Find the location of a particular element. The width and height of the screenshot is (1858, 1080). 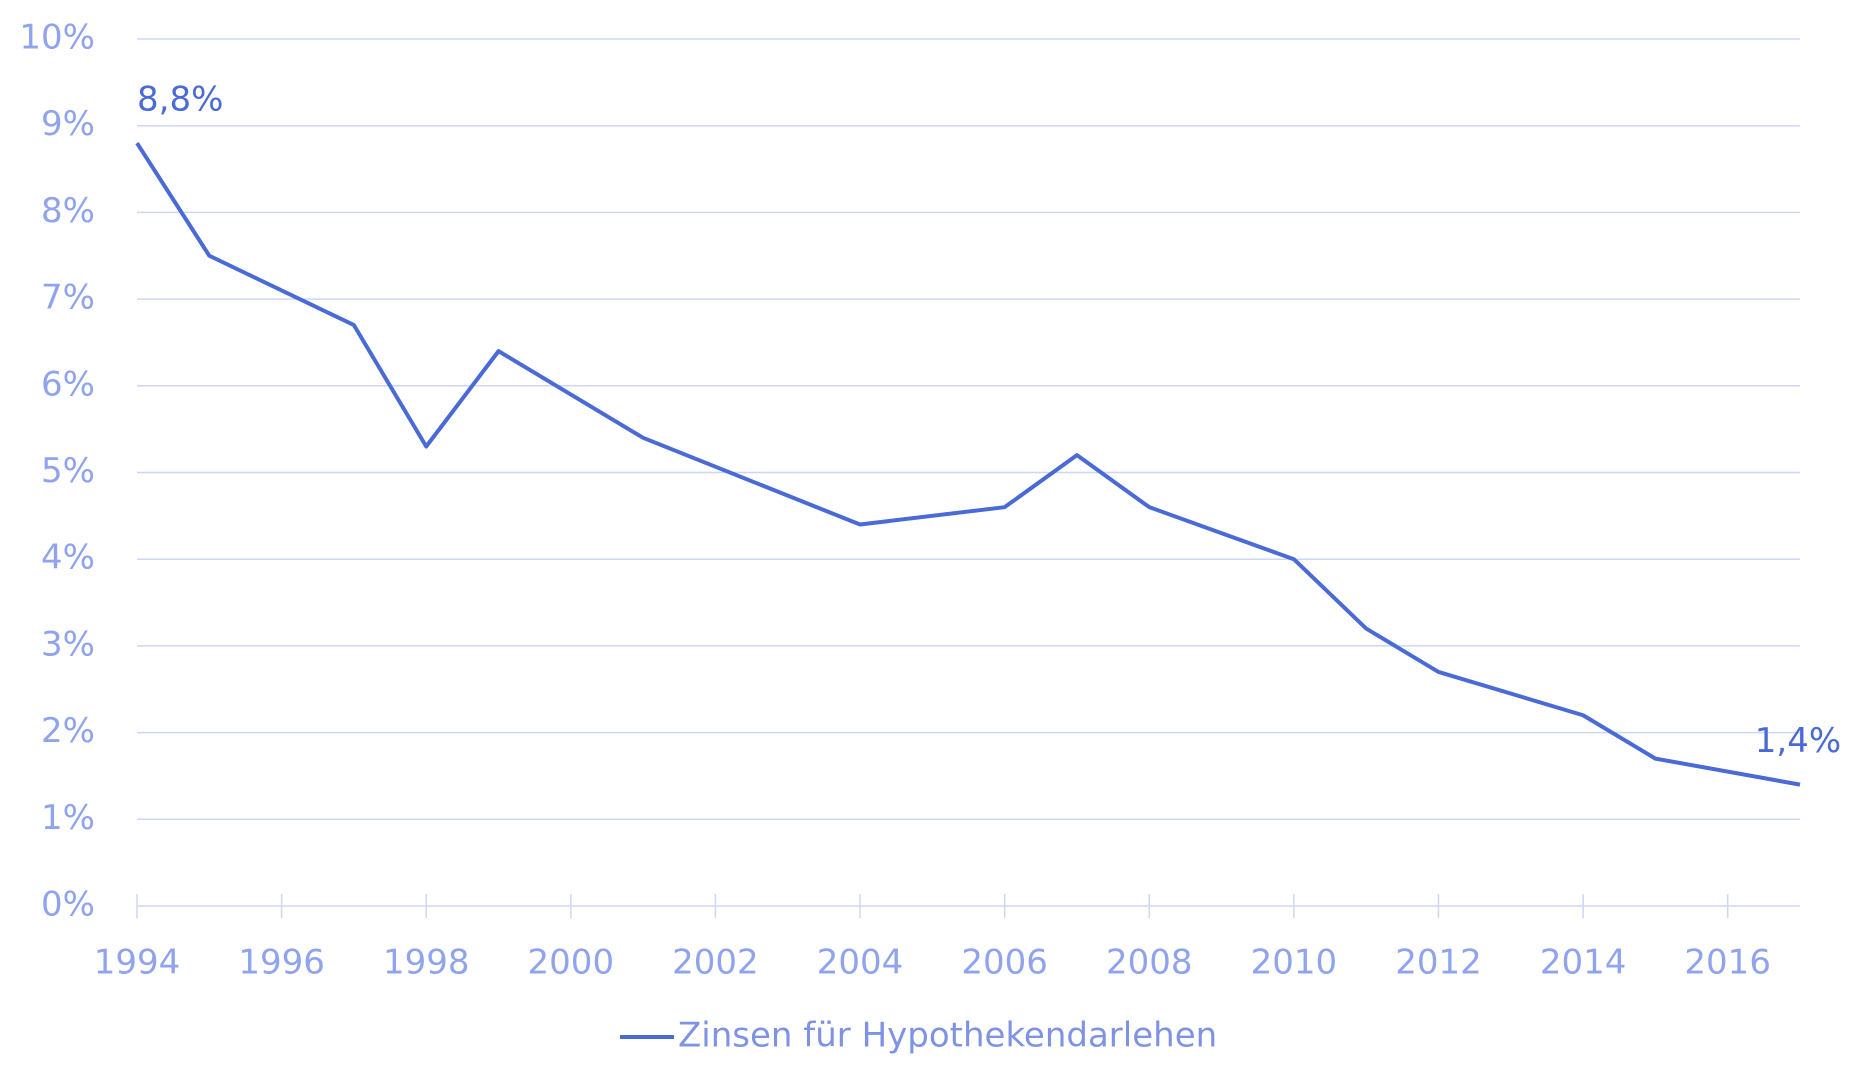

x-tick-label: 2006 is located at coordinates (1004, 963).